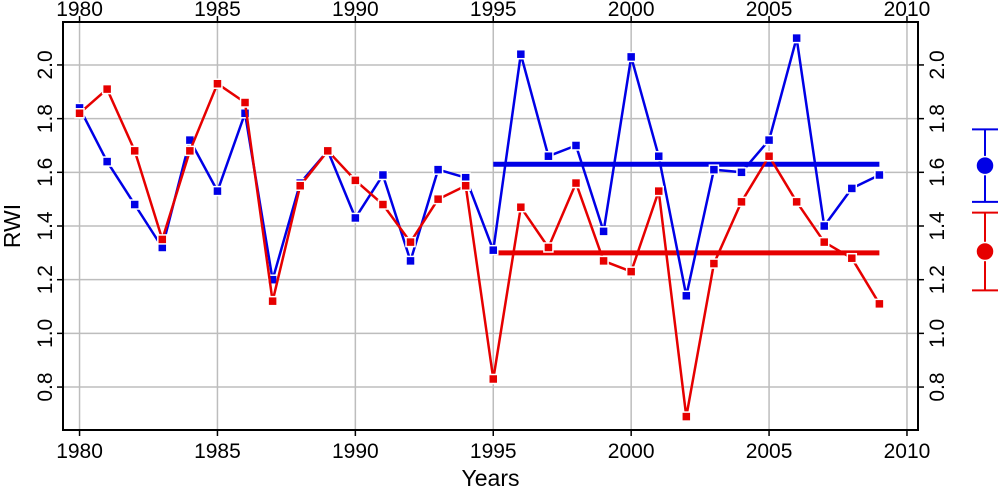  Describe the element at coordinates (493, 10) in the screenshot. I see `x-tick-label-top: 1995` at that location.